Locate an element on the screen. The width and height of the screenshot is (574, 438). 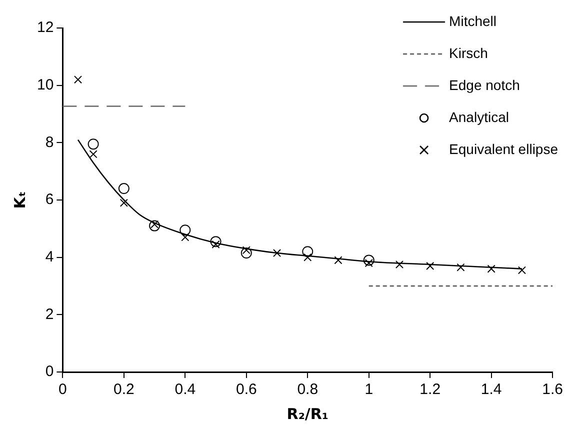
y-tick-label: 10 is located at coordinates (45, 85).